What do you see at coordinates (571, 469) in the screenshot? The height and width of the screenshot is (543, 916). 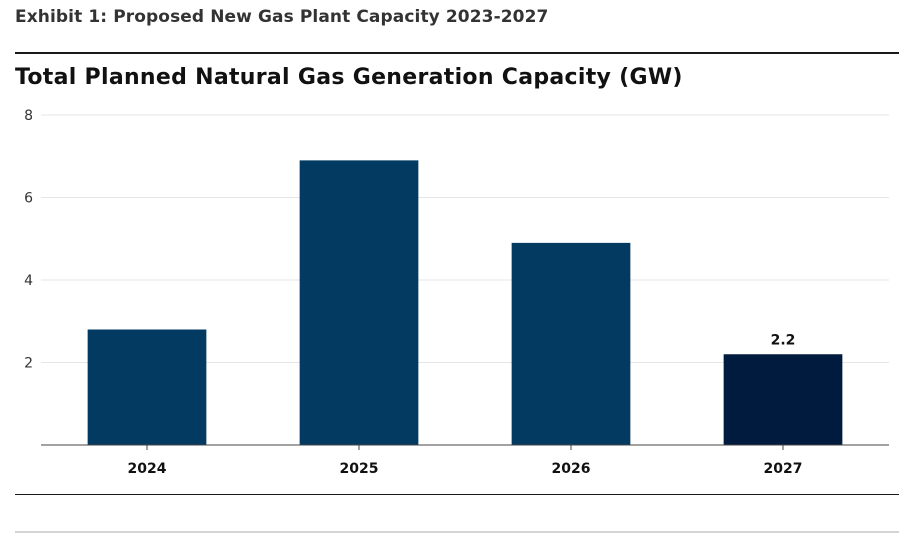 I see `x-tick-label: 2026` at bounding box center [571, 469].